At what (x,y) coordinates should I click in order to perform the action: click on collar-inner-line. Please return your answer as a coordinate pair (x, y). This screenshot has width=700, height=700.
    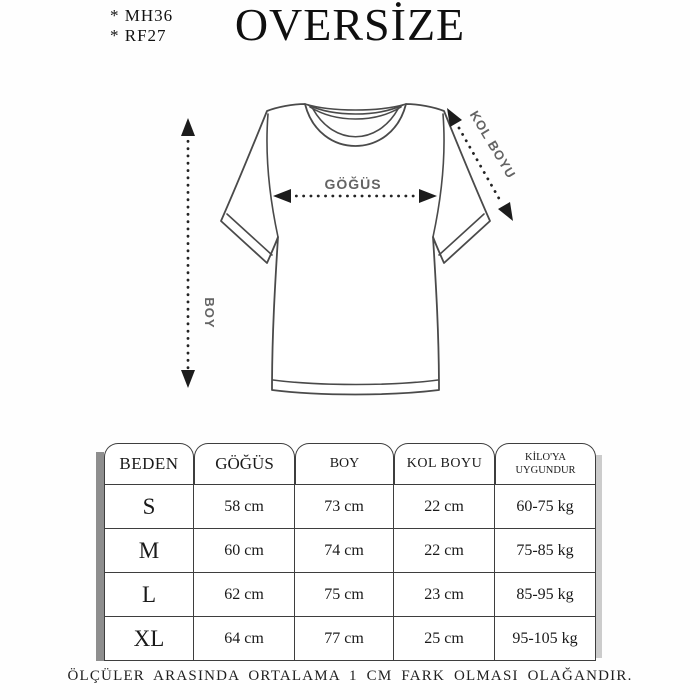
    Looking at the image, I should click on (355, 123).